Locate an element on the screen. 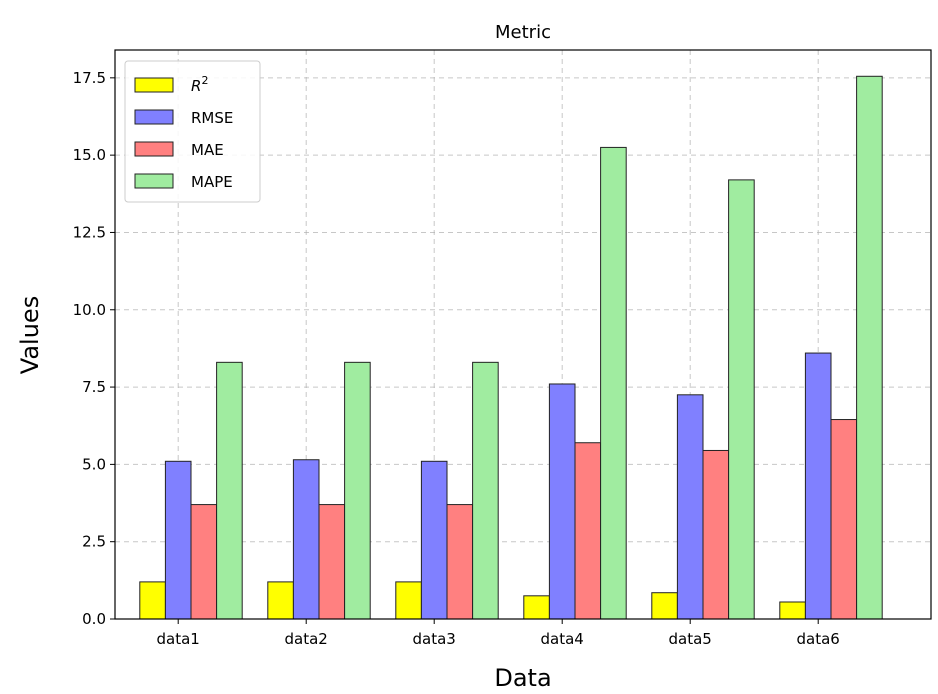 This screenshot has height=694, width=938. y-tick-label: 0.0 is located at coordinates (94, 619).